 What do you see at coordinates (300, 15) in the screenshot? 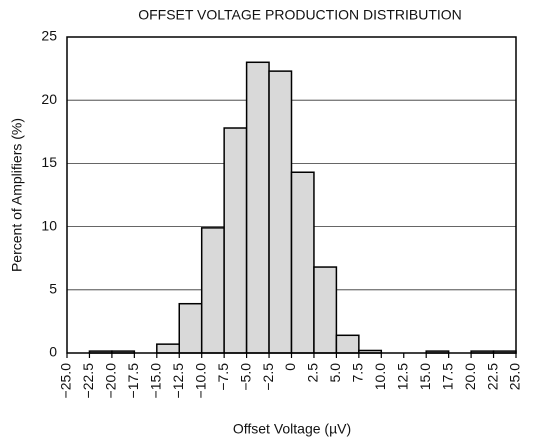
I see `chart-title: OFFSET VOLTAGE PRODUCTION DISTRIBUTION` at bounding box center [300, 15].